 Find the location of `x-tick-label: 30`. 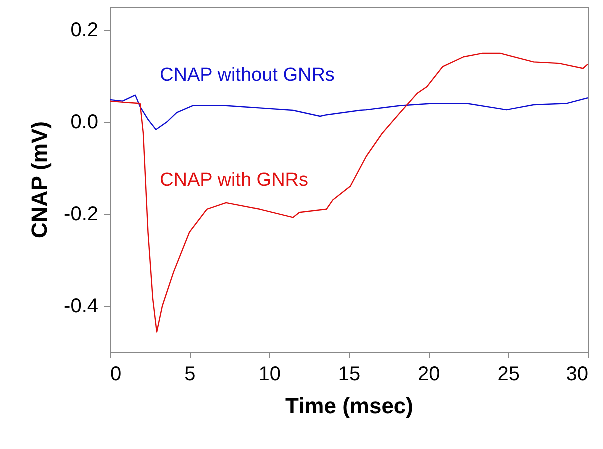

x-tick-label: 30 is located at coordinates (577, 375).